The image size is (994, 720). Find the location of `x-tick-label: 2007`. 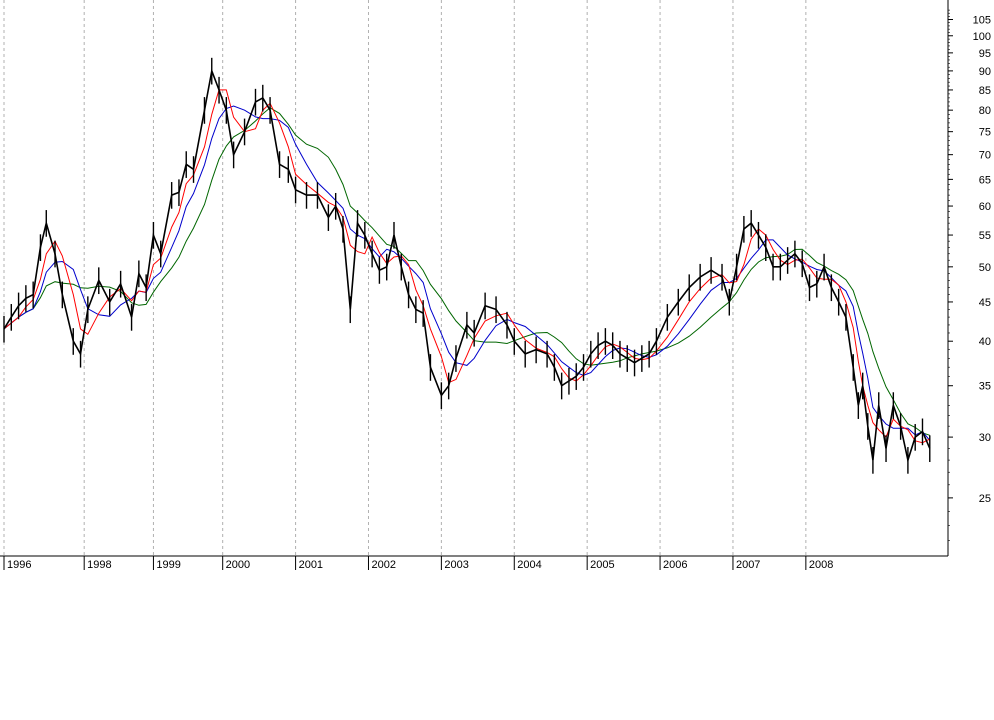

x-tick-label: 2007 is located at coordinates (748, 565).